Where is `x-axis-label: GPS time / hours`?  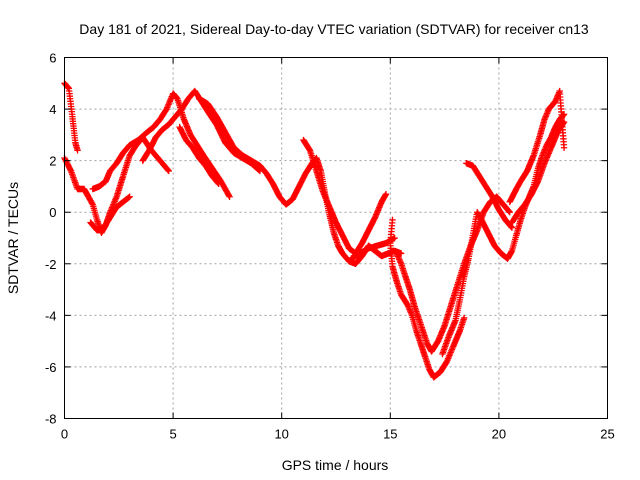
x-axis-label: GPS time / hours is located at coordinates (335, 465).